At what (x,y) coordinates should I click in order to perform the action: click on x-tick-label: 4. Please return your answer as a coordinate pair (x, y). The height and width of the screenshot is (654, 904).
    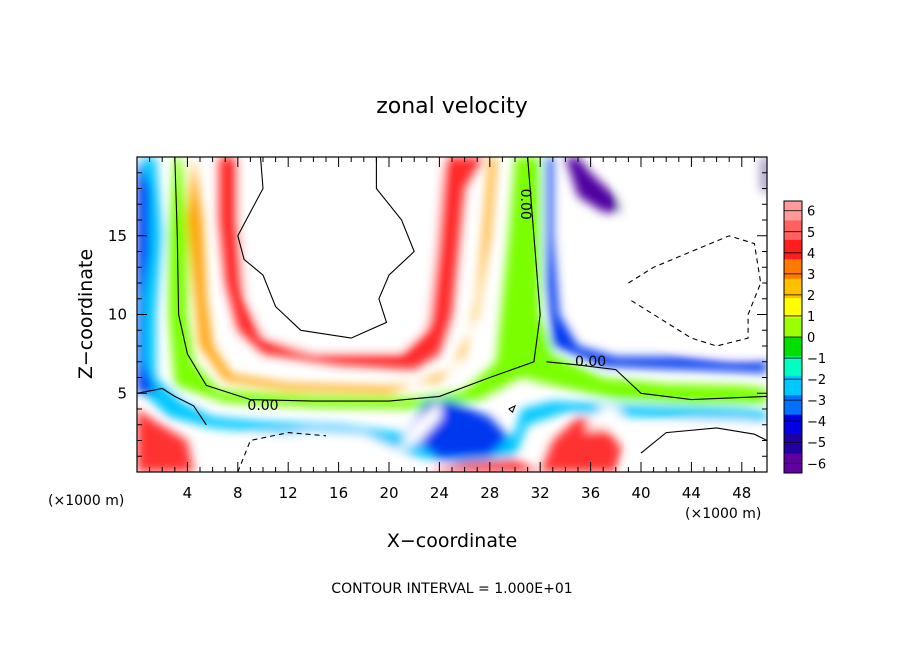
    Looking at the image, I should click on (188, 493).